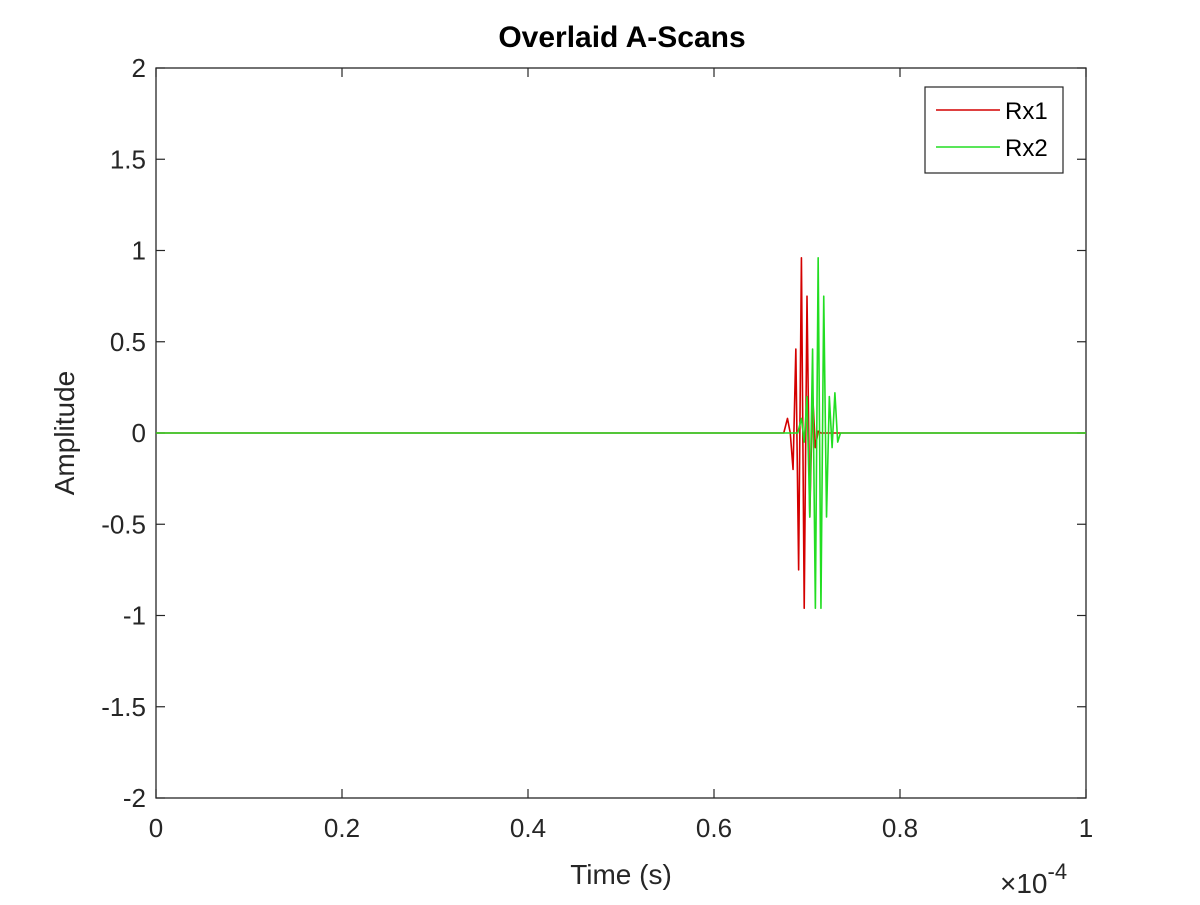 The image size is (1200, 905). Describe the element at coordinates (134, 798) in the screenshot. I see `y-tick-label: -2` at that location.